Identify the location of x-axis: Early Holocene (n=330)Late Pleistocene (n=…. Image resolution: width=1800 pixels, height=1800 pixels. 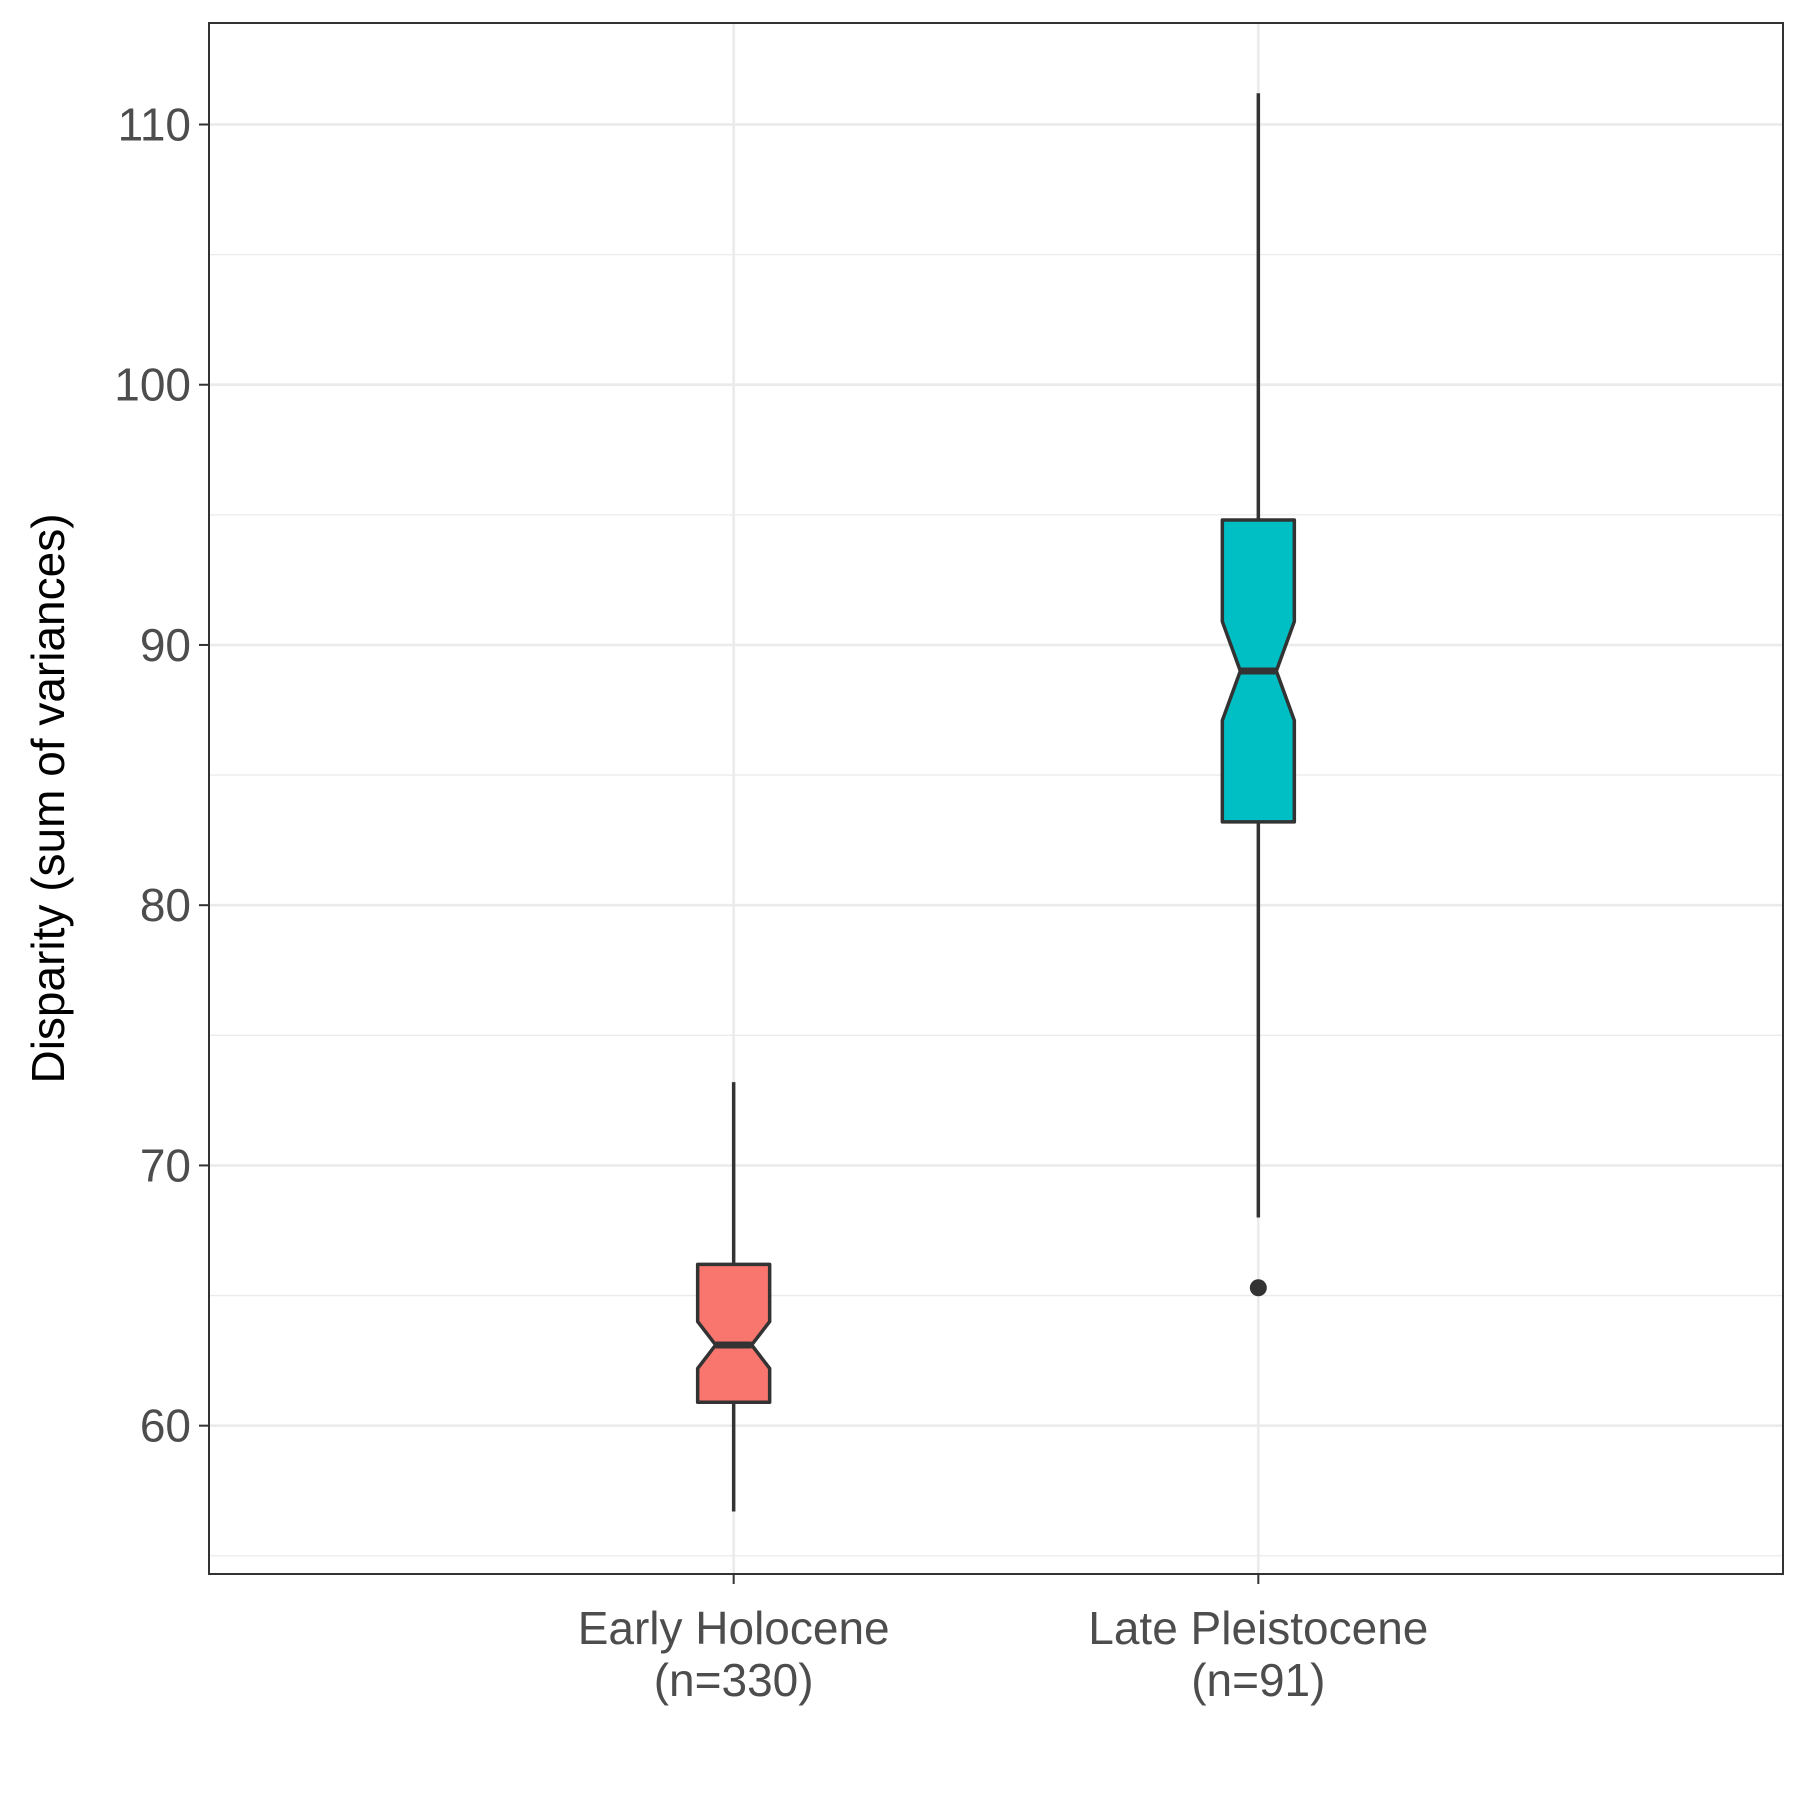
(1003, 1640).